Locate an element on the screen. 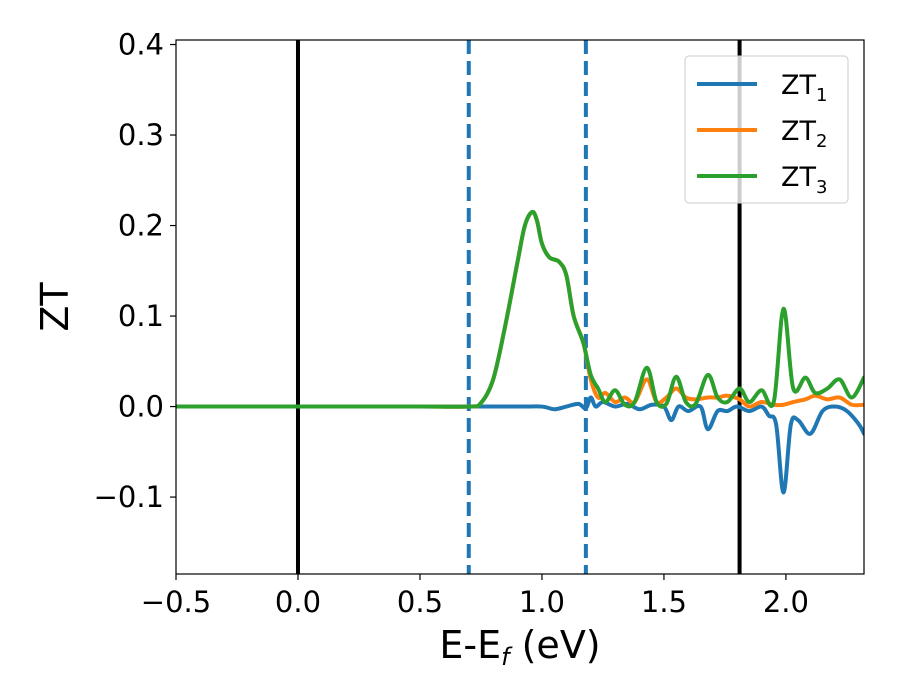 The width and height of the screenshot is (900, 700). x-tick-label: 1.5 is located at coordinates (664, 602).